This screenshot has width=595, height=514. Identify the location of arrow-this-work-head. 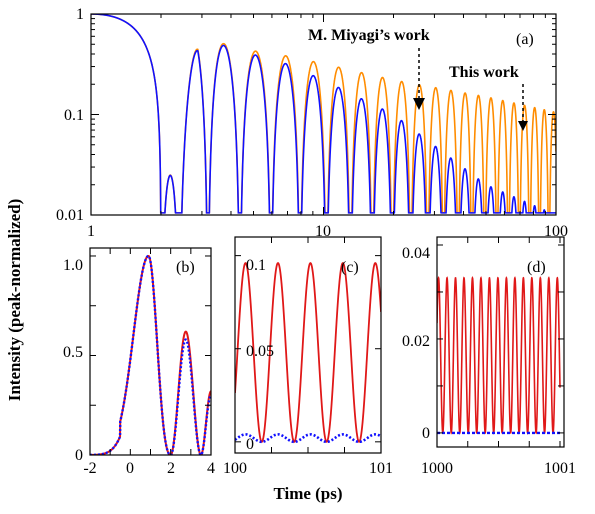
(523, 126).